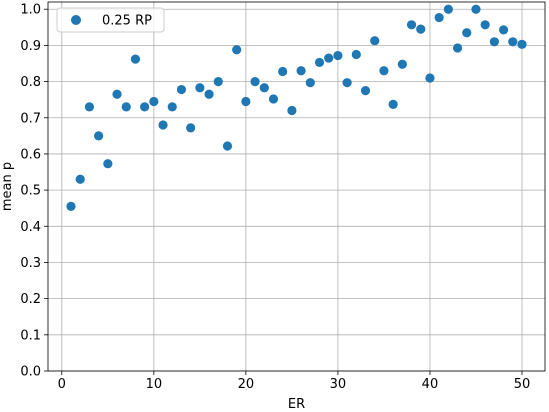 The width and height of the screenshot is (549, 412). I want to click on y-tick-label: 0.0, so click(30, 372).